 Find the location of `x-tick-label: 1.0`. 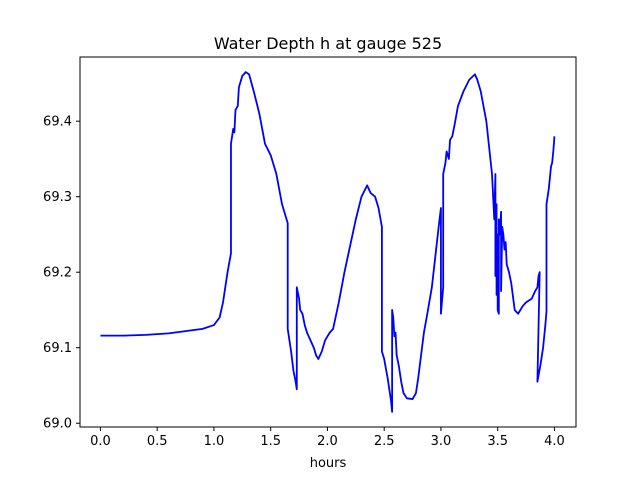

x-tick-label: 1.0 is located at coordinates (214, 441).